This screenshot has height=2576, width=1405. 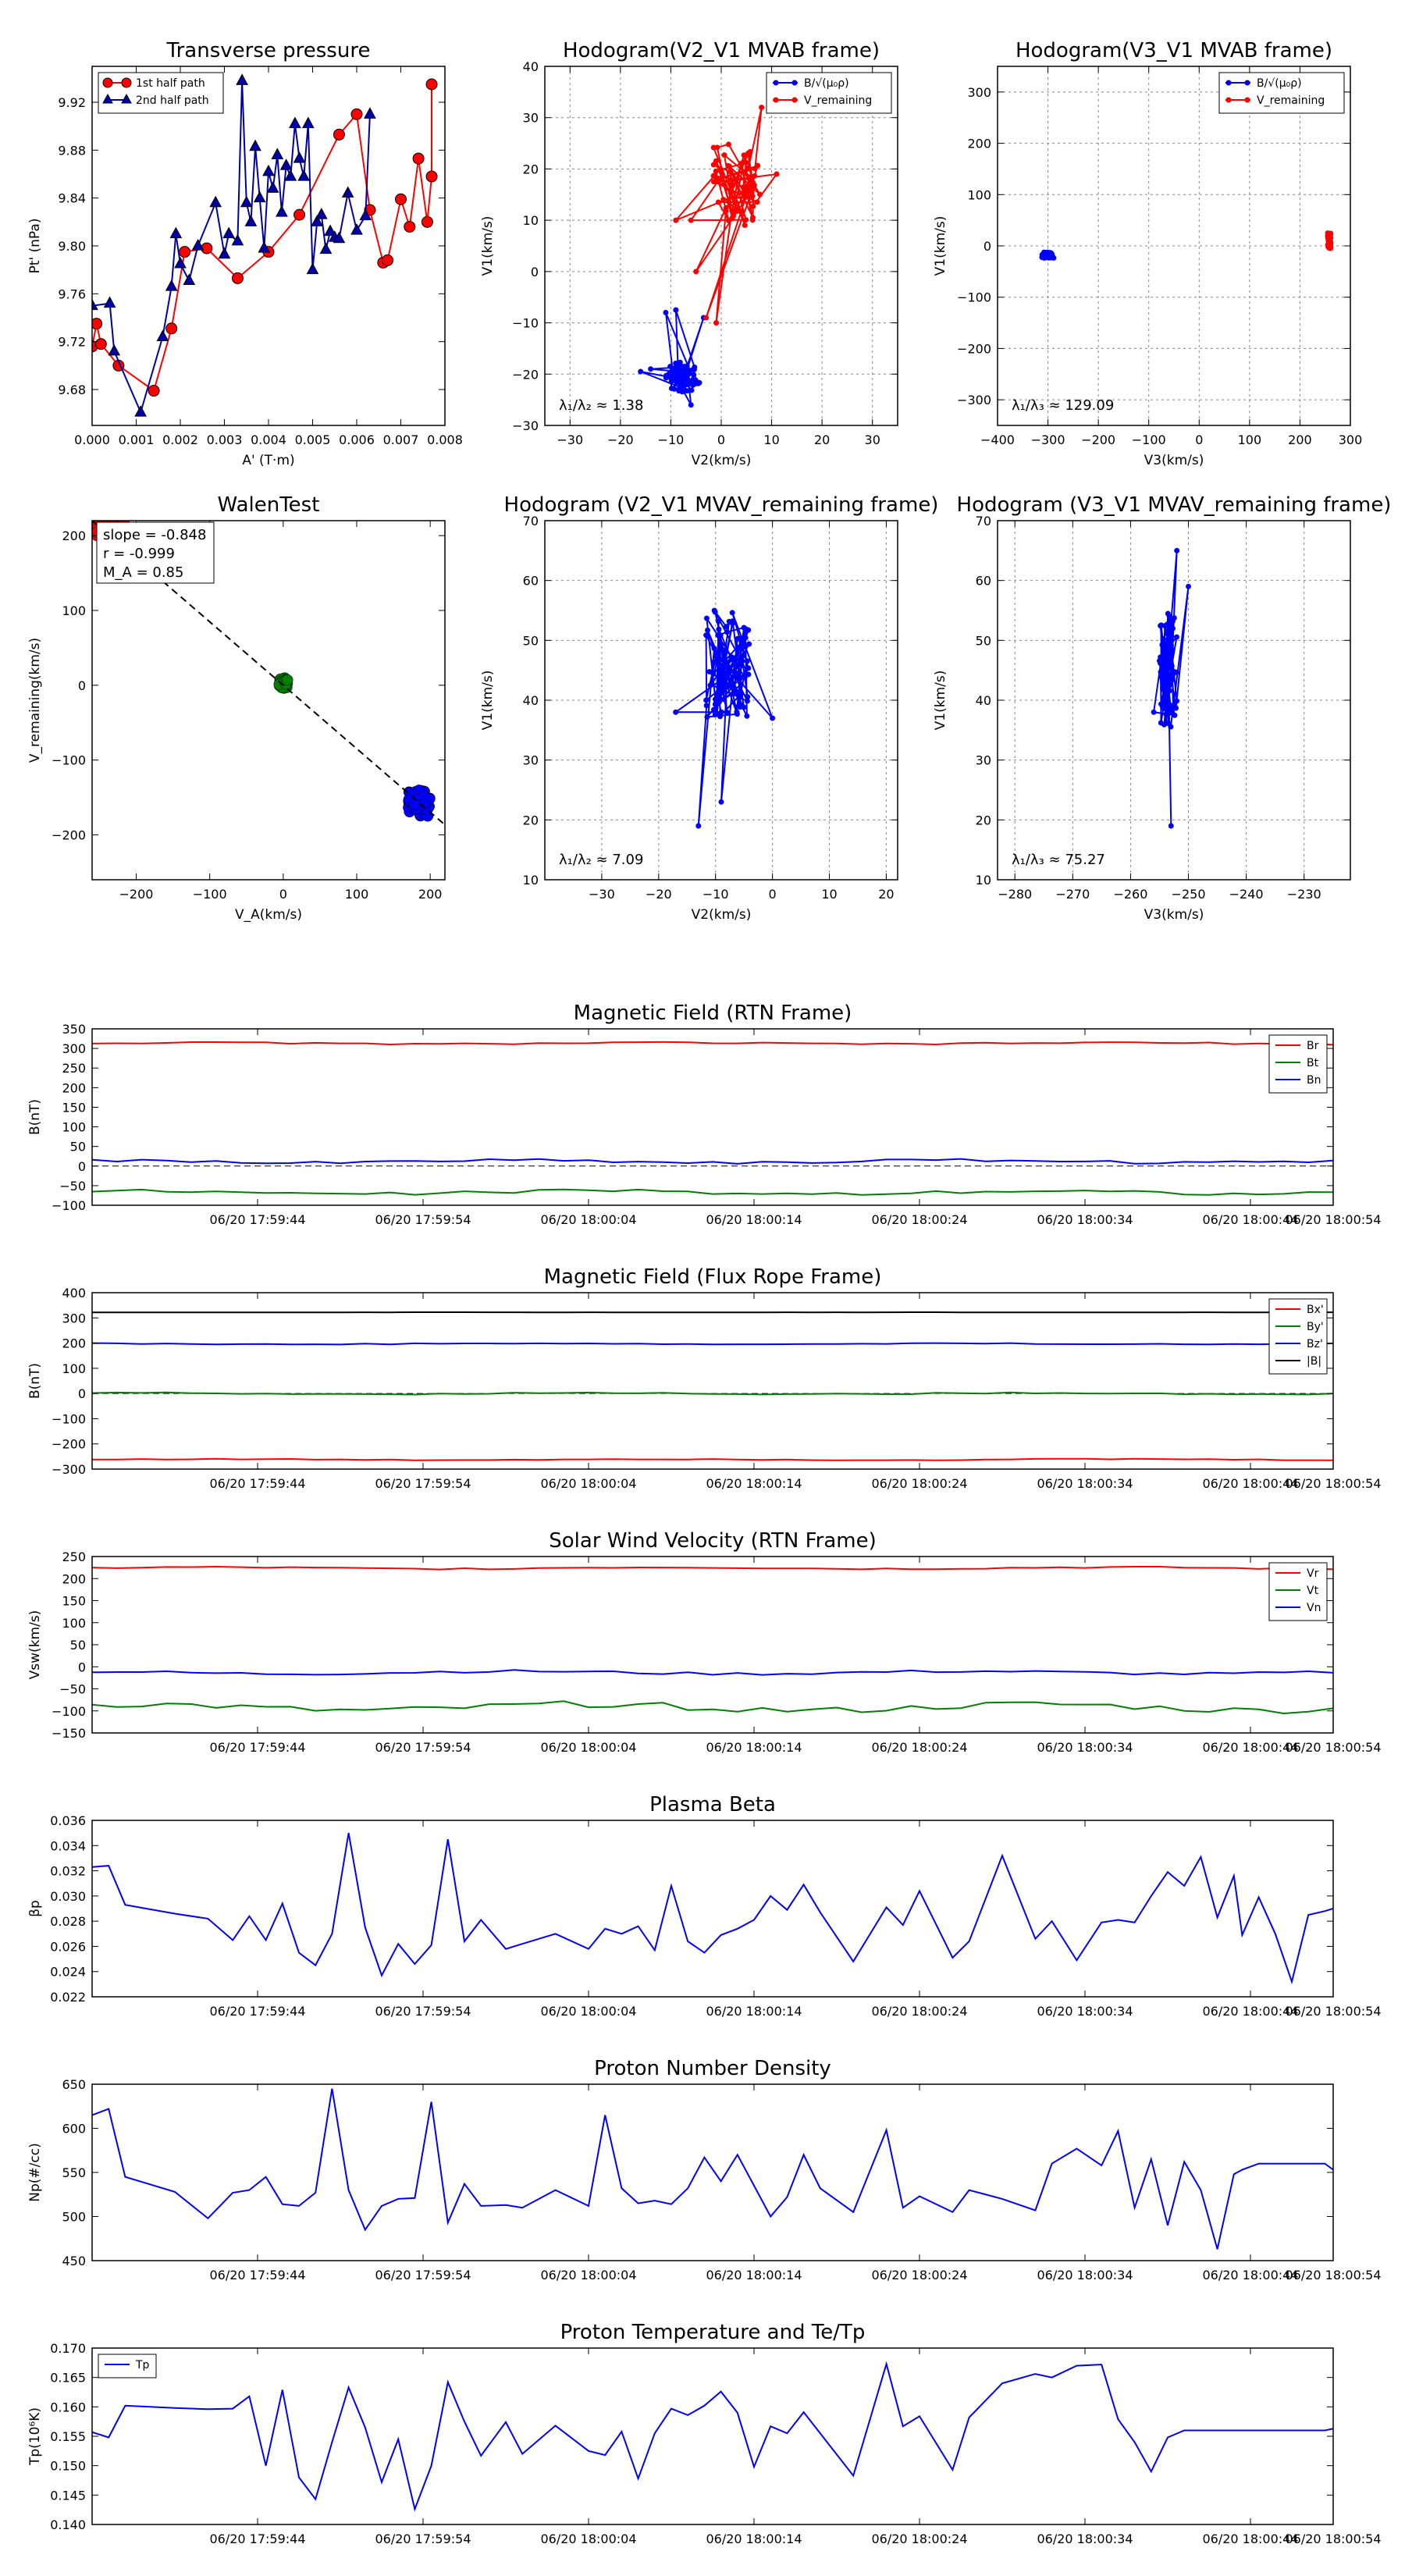 What do you see at coordinates (72, 198) in the screenshot?
I see `y-tick-label: 9.84` at bounding box center [72, 198].